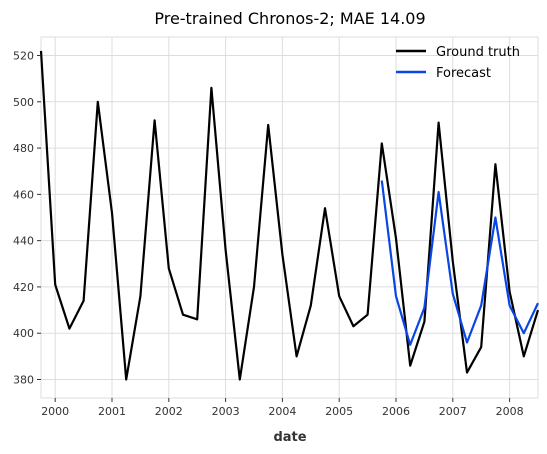 The image size is (547, 454). I want to click on x-tick-label: 2001, so click(112, 411).